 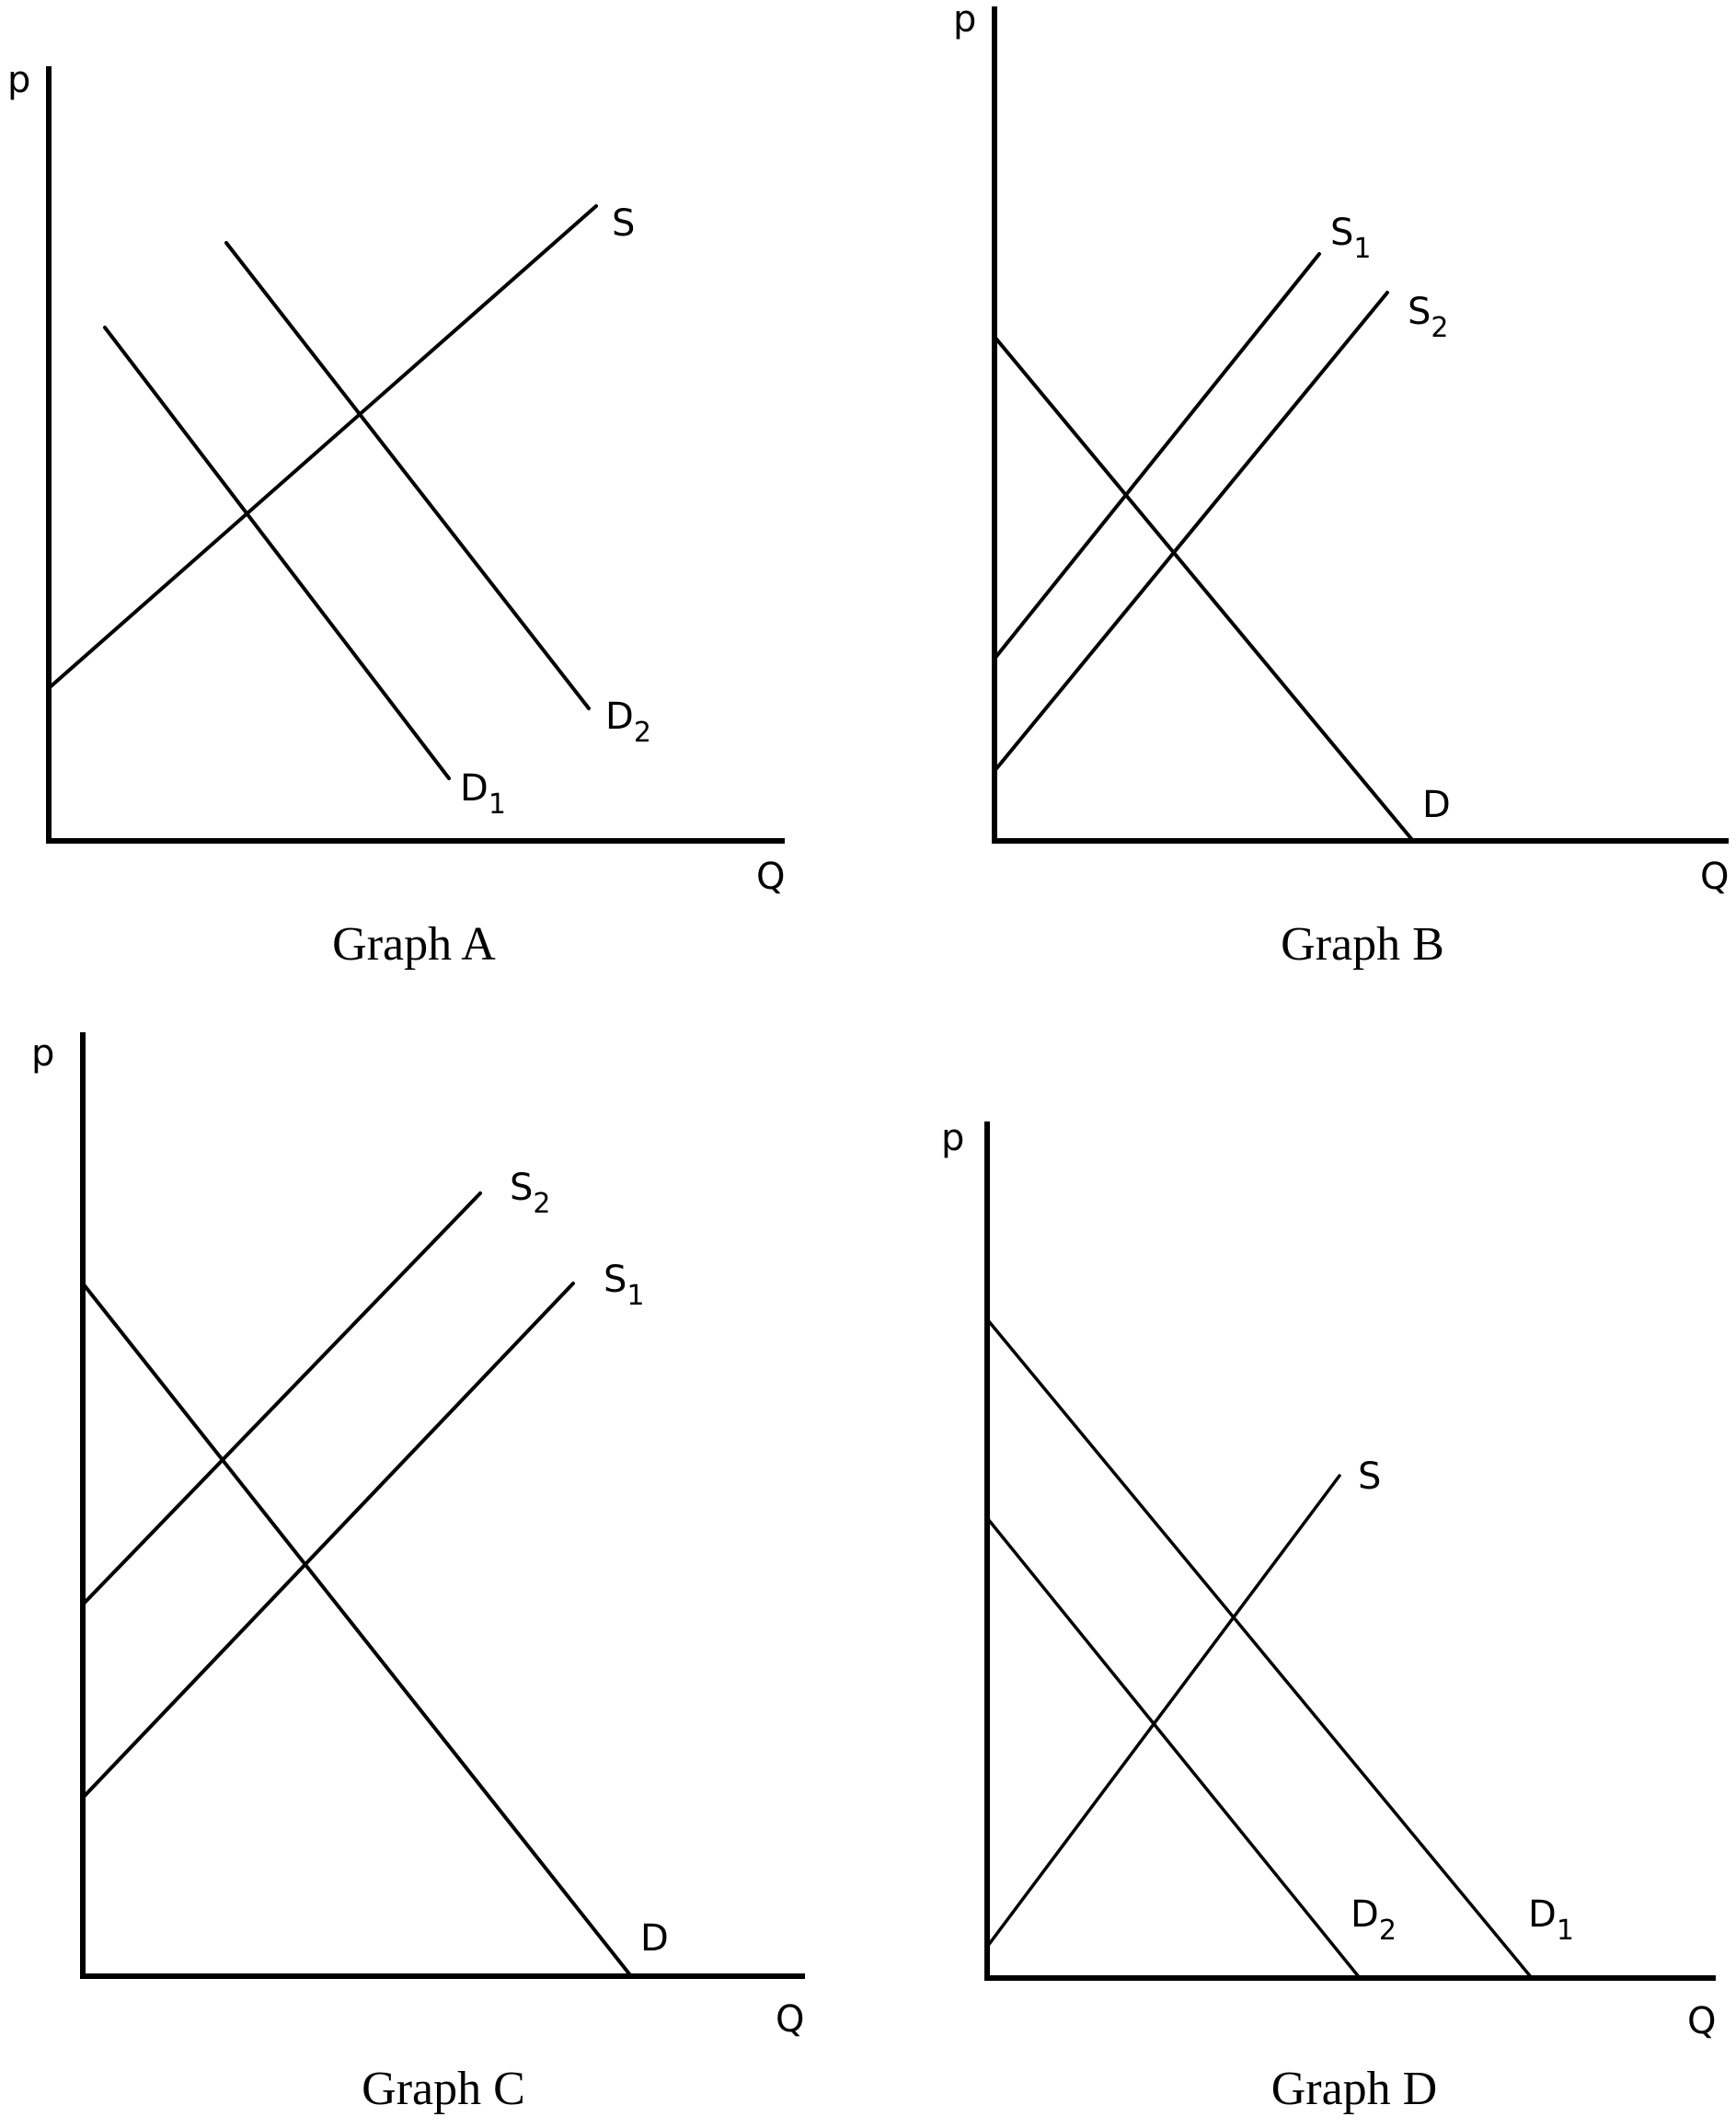 What do you see at coordinates (1436, 805) in the screenshot?
I see `graph-b-demand-label: D` at bounding box center [1436, 805].